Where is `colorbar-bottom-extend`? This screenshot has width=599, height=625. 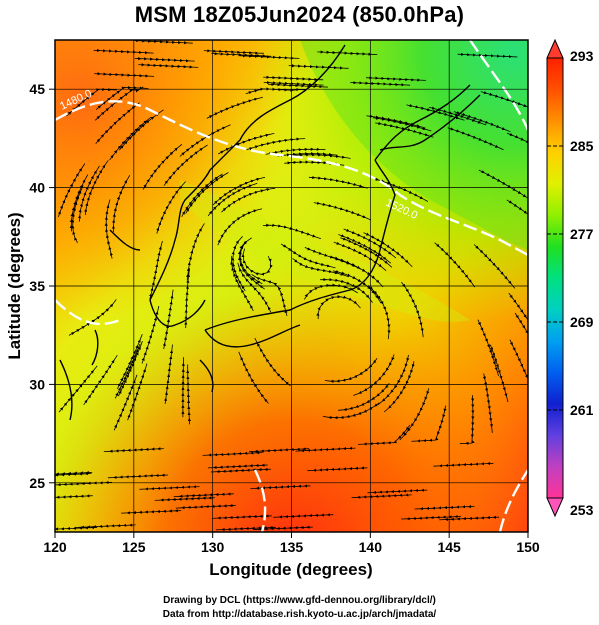
colorbar-bottom-extend is located at coordinates (555, 507).